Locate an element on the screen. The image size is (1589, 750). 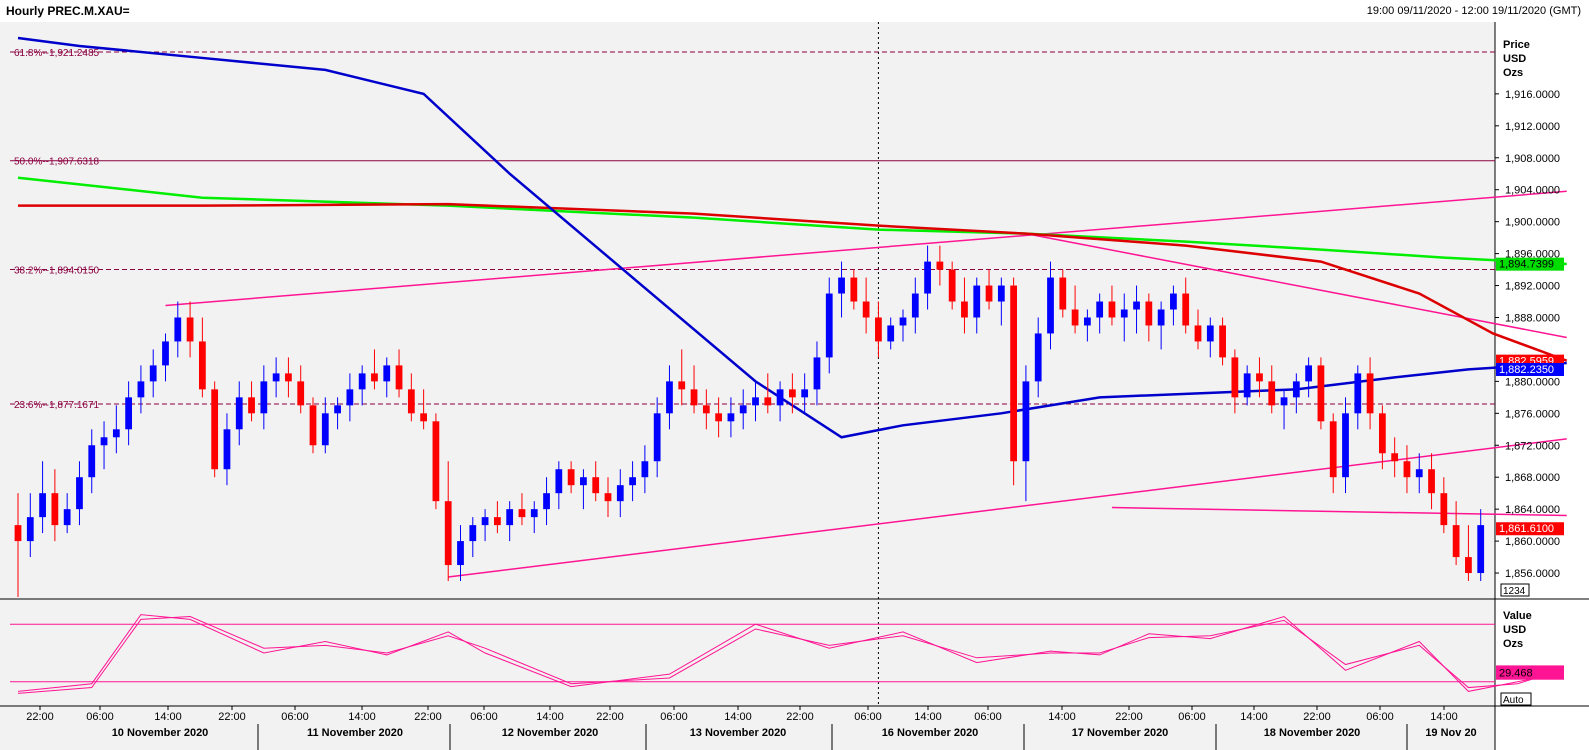
osc-axis-title: Ozs is located at coordinates (1513, 644).